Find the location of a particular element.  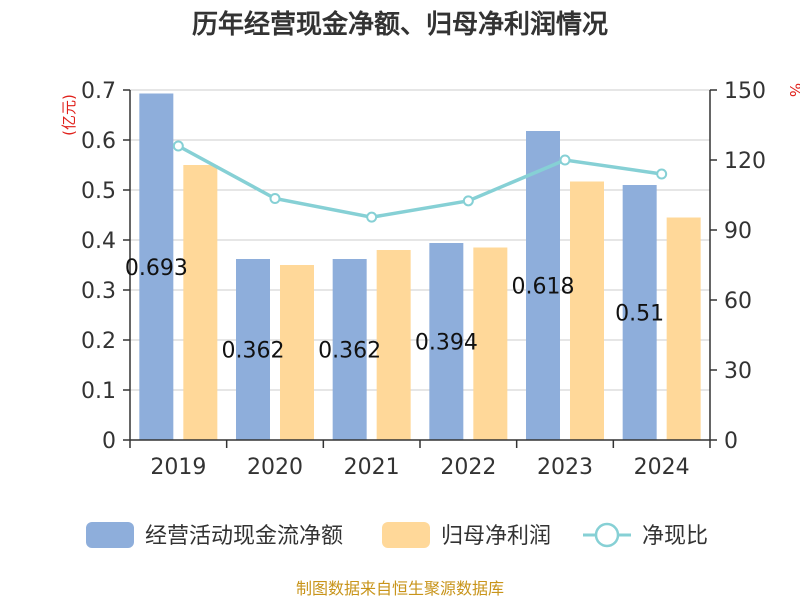

right-tick-label: 0 is located at coordinates (731, 441).